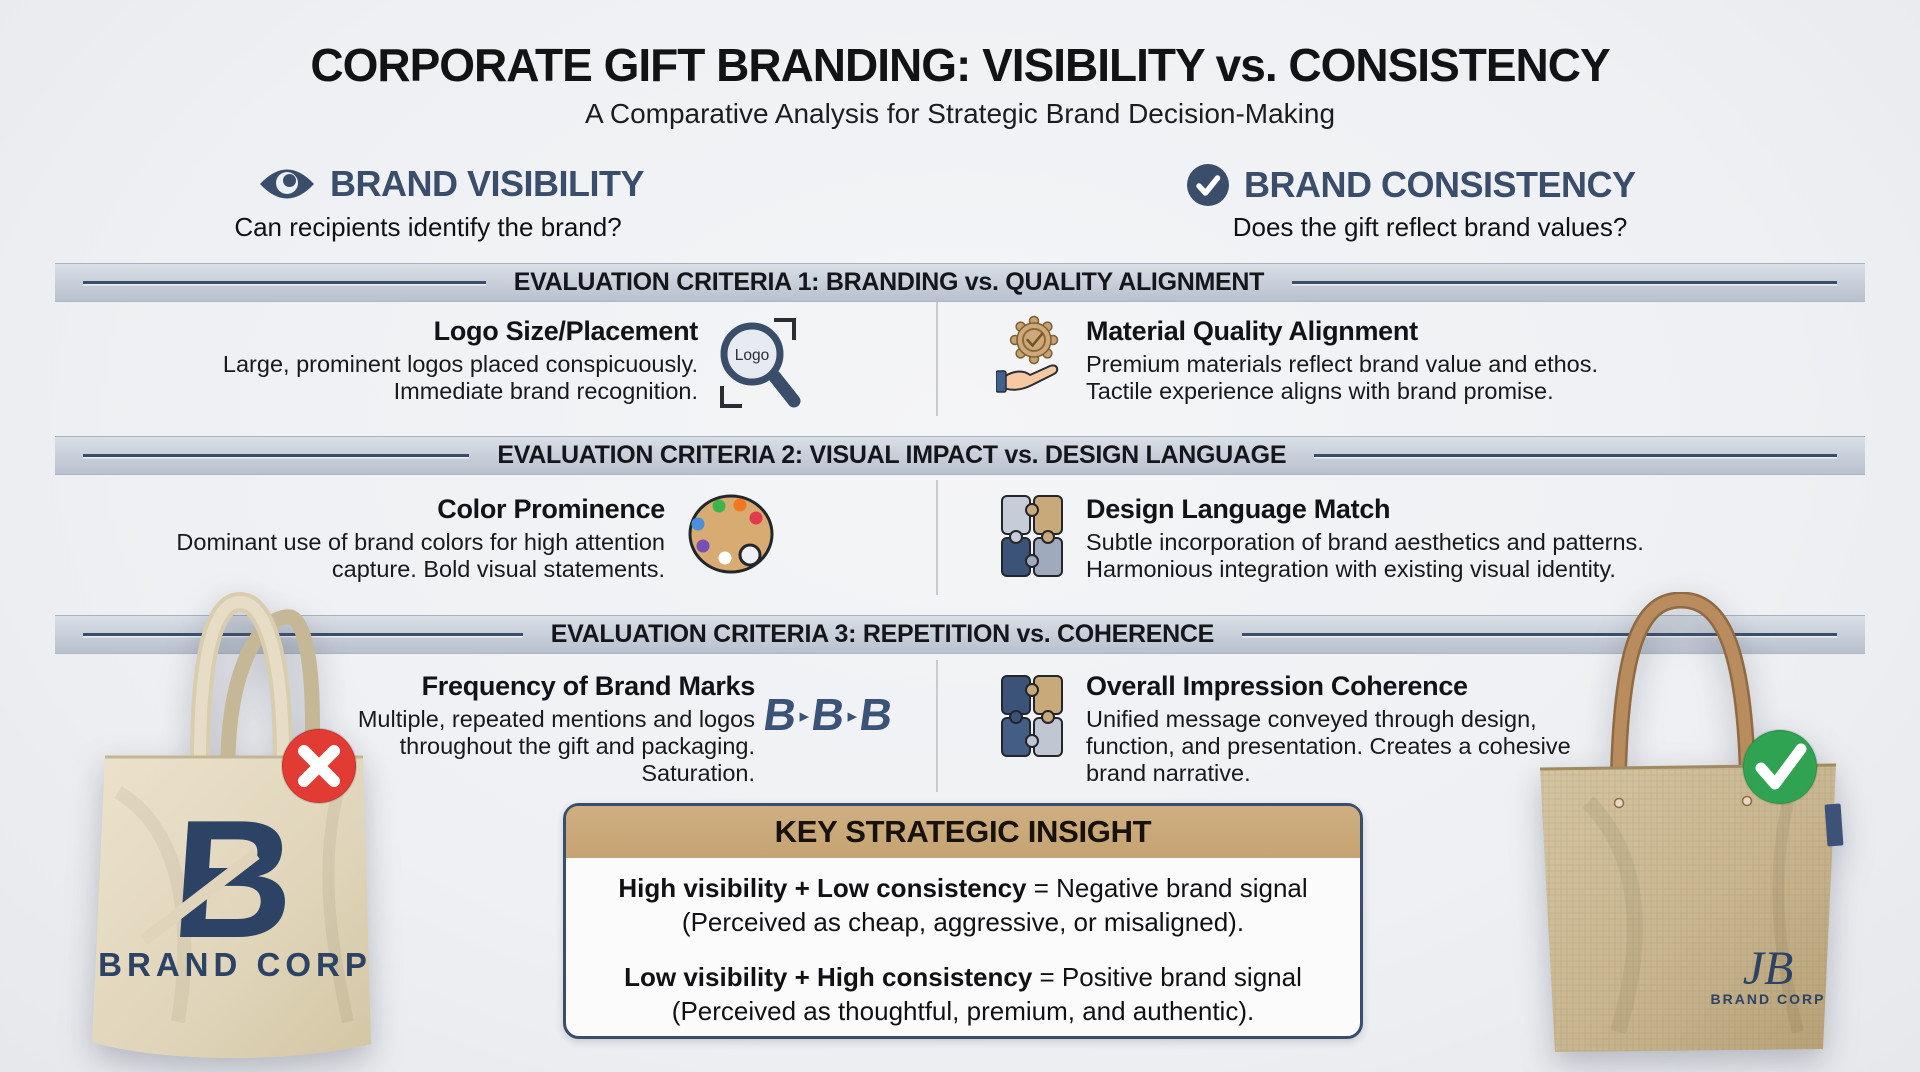 The height and width of the screenshot is (1072, 1920). What do you see at coordinates (822, 888) in the screenshot?
I see `insight-bold-text: High visibility + Low consistency` at bounding box center [822, 888].